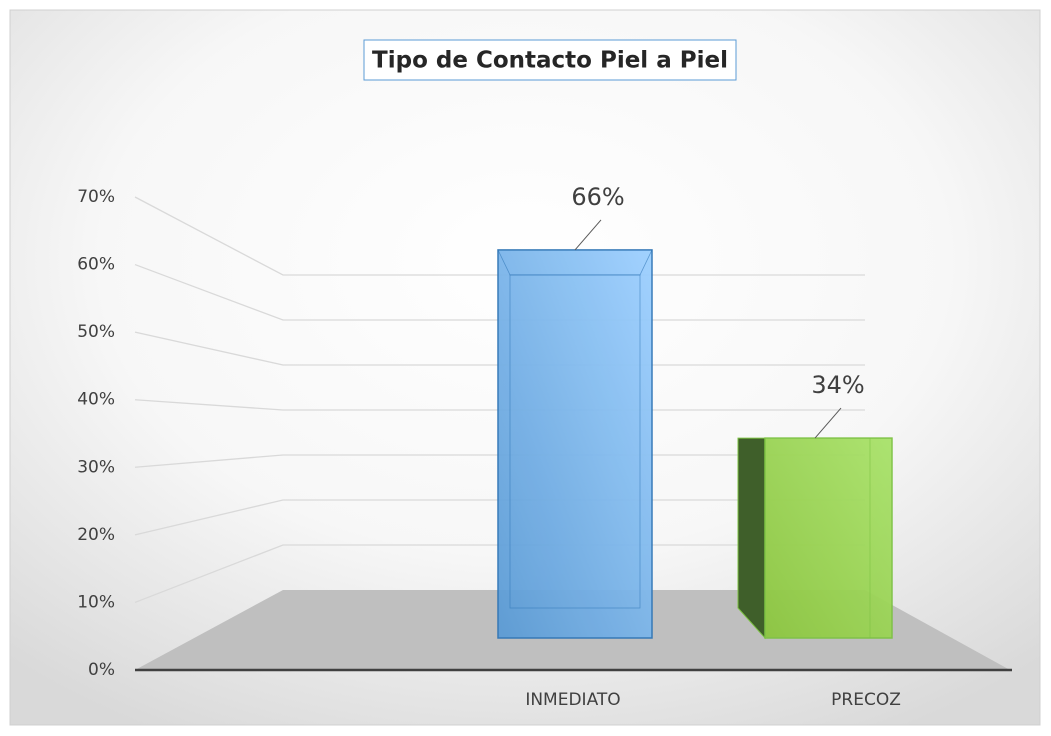  What do you see at coordinates (101, 670) in the screenshot?
I see `y-tick-label: 0%` at bounding box center [101, 670].